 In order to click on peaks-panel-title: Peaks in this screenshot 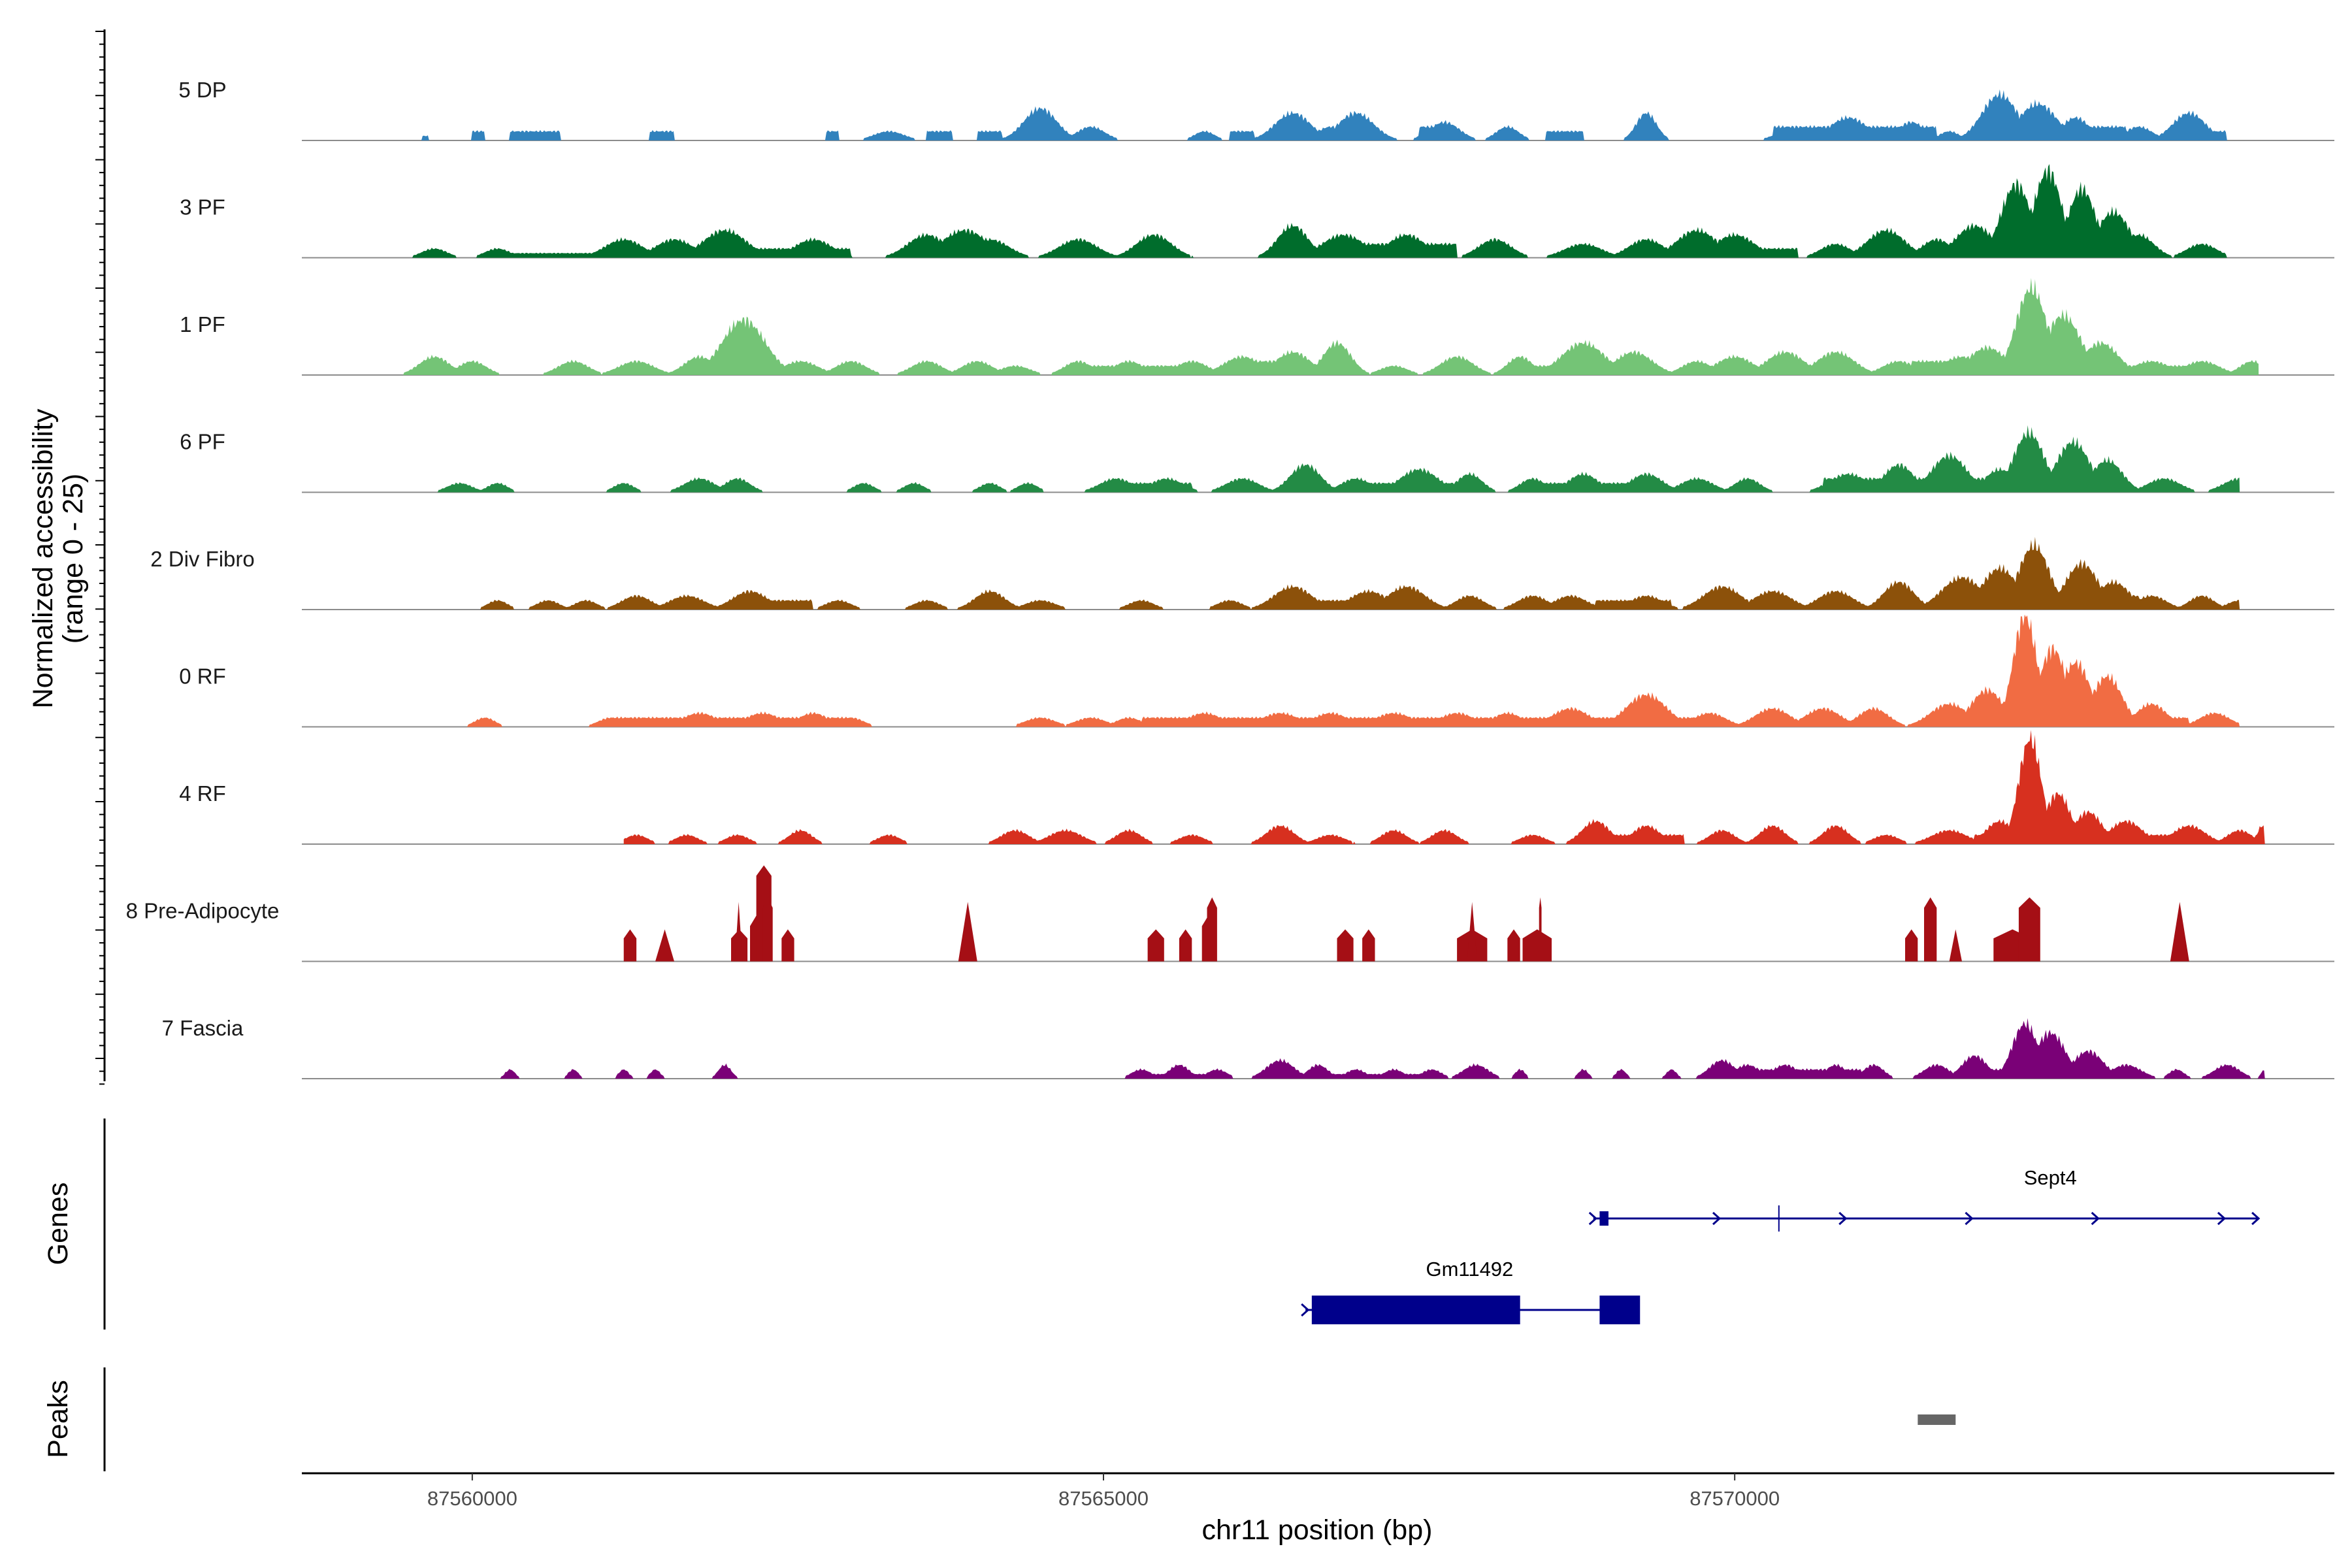, I will do `click(58, 1419)`.